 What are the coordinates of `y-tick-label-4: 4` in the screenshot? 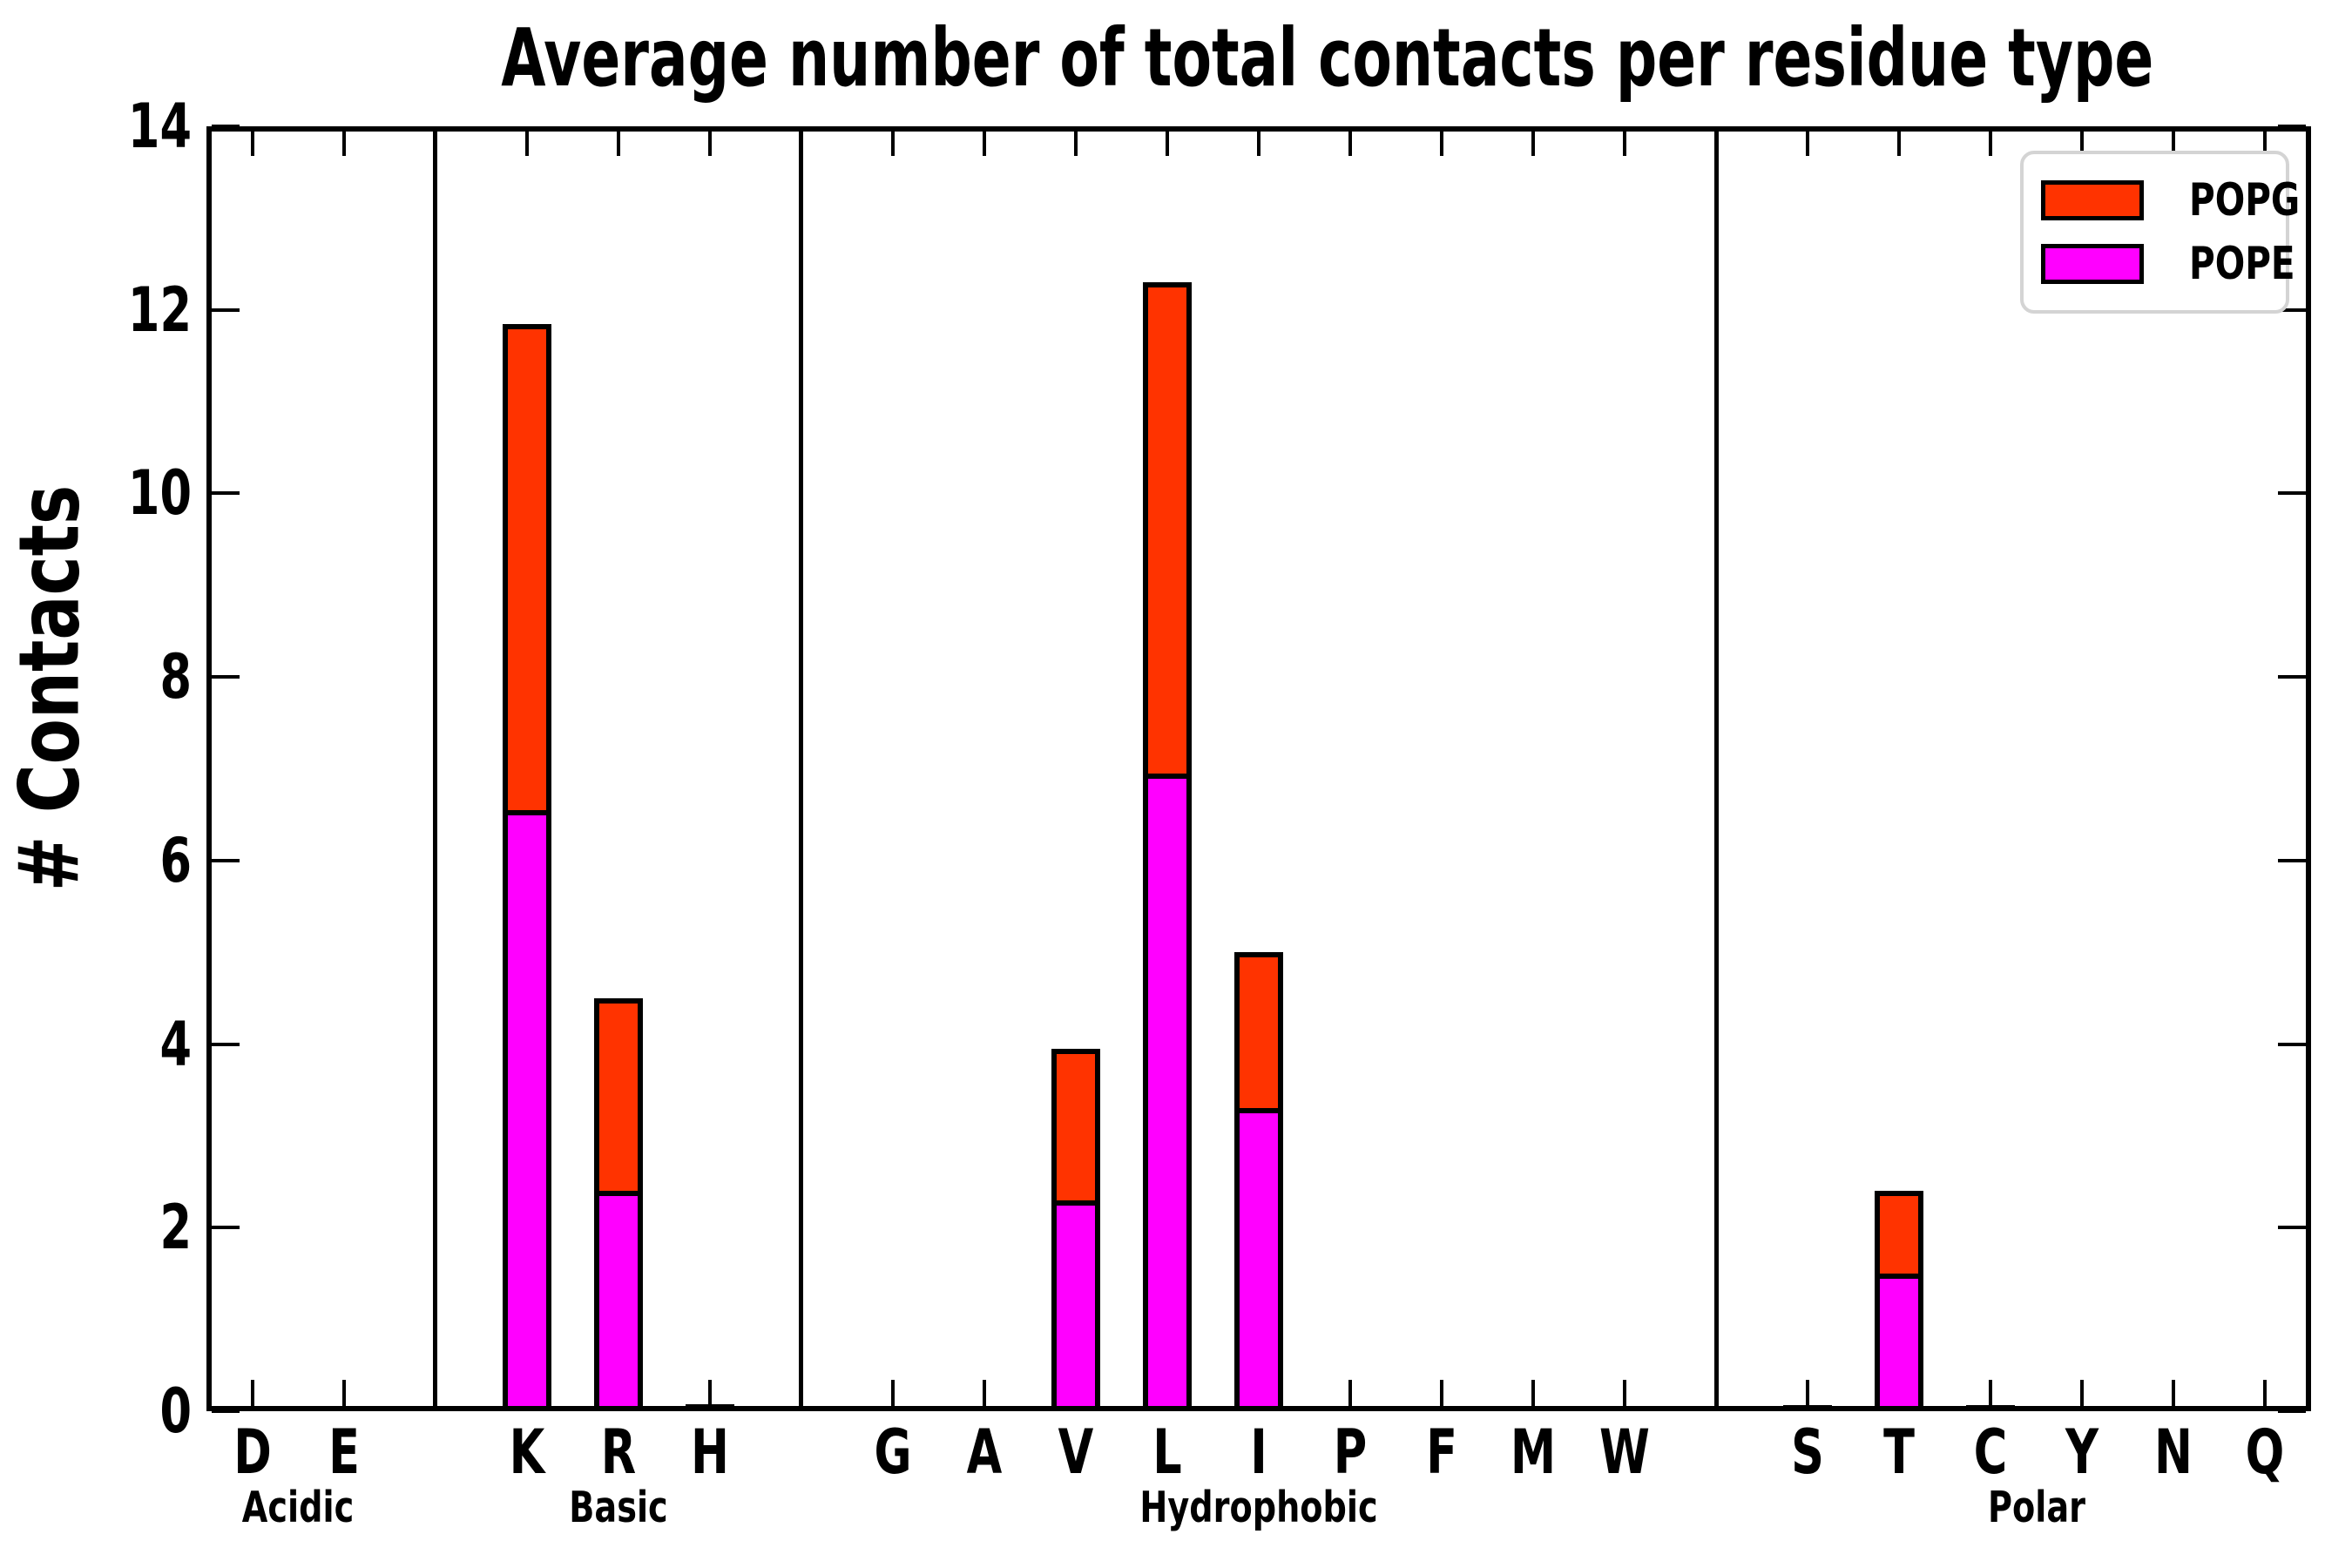 It's located at (175, 1044).